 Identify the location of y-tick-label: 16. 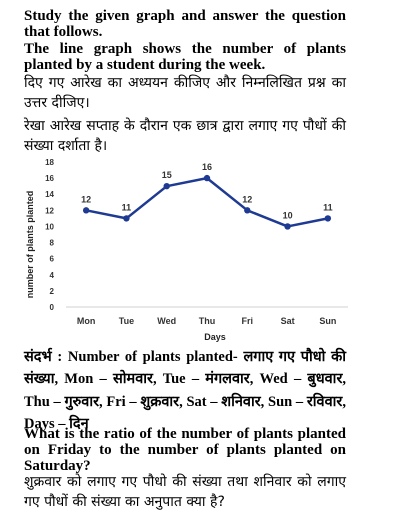
(49, 178).